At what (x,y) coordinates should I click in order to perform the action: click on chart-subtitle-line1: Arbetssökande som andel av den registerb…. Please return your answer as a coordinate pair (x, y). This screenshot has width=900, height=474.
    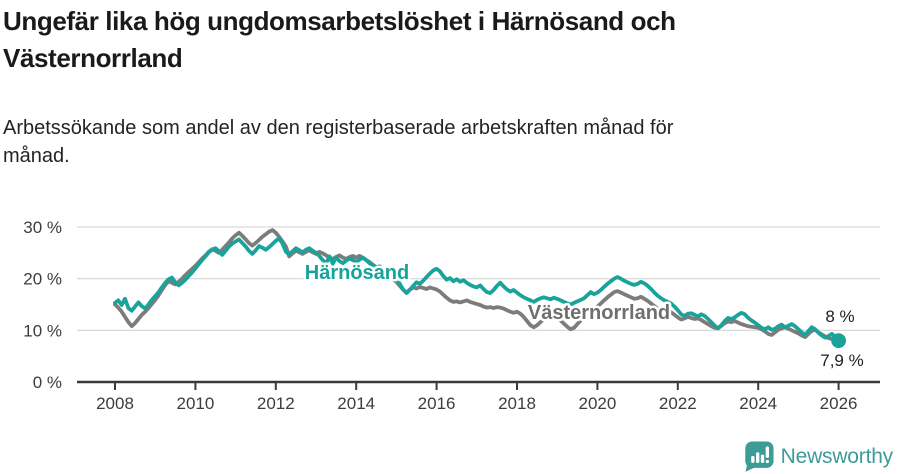
    Looking at the image, I should click on (338, 128).